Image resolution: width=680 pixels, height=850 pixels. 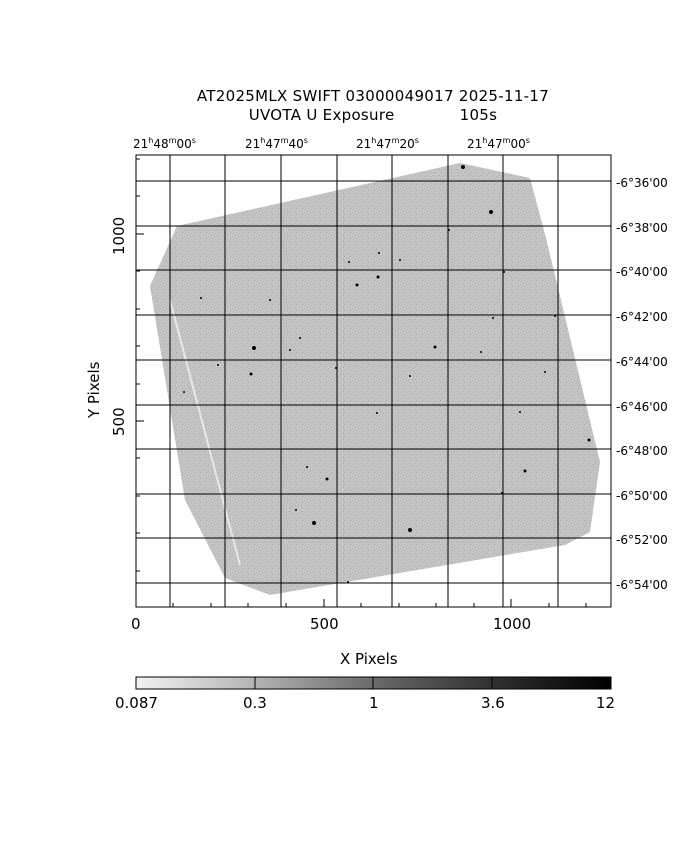 I want to click on edge-streak, so click(x=205, y=432).